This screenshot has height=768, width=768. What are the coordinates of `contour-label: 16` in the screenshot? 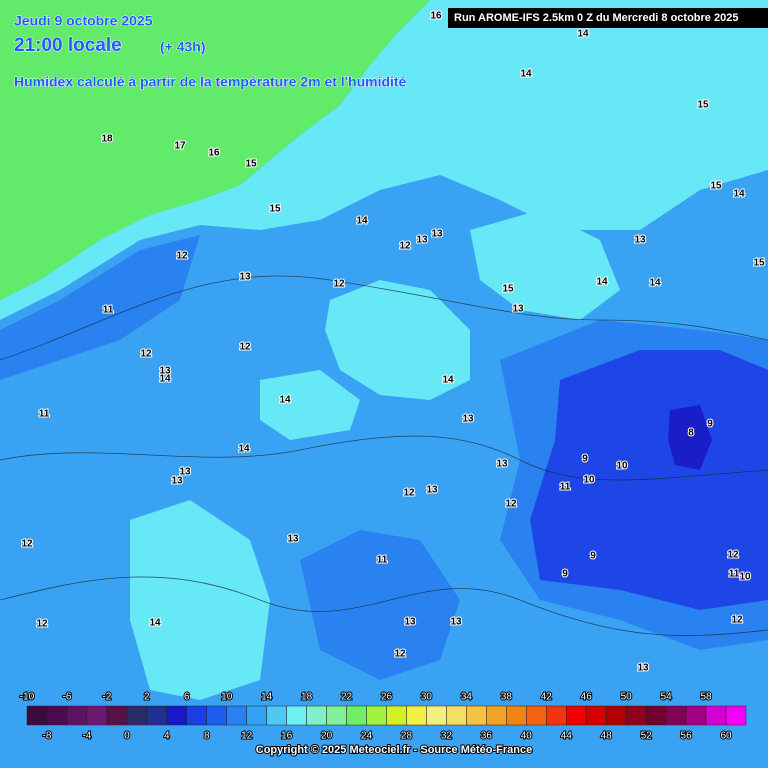 It's located at (436, 16).